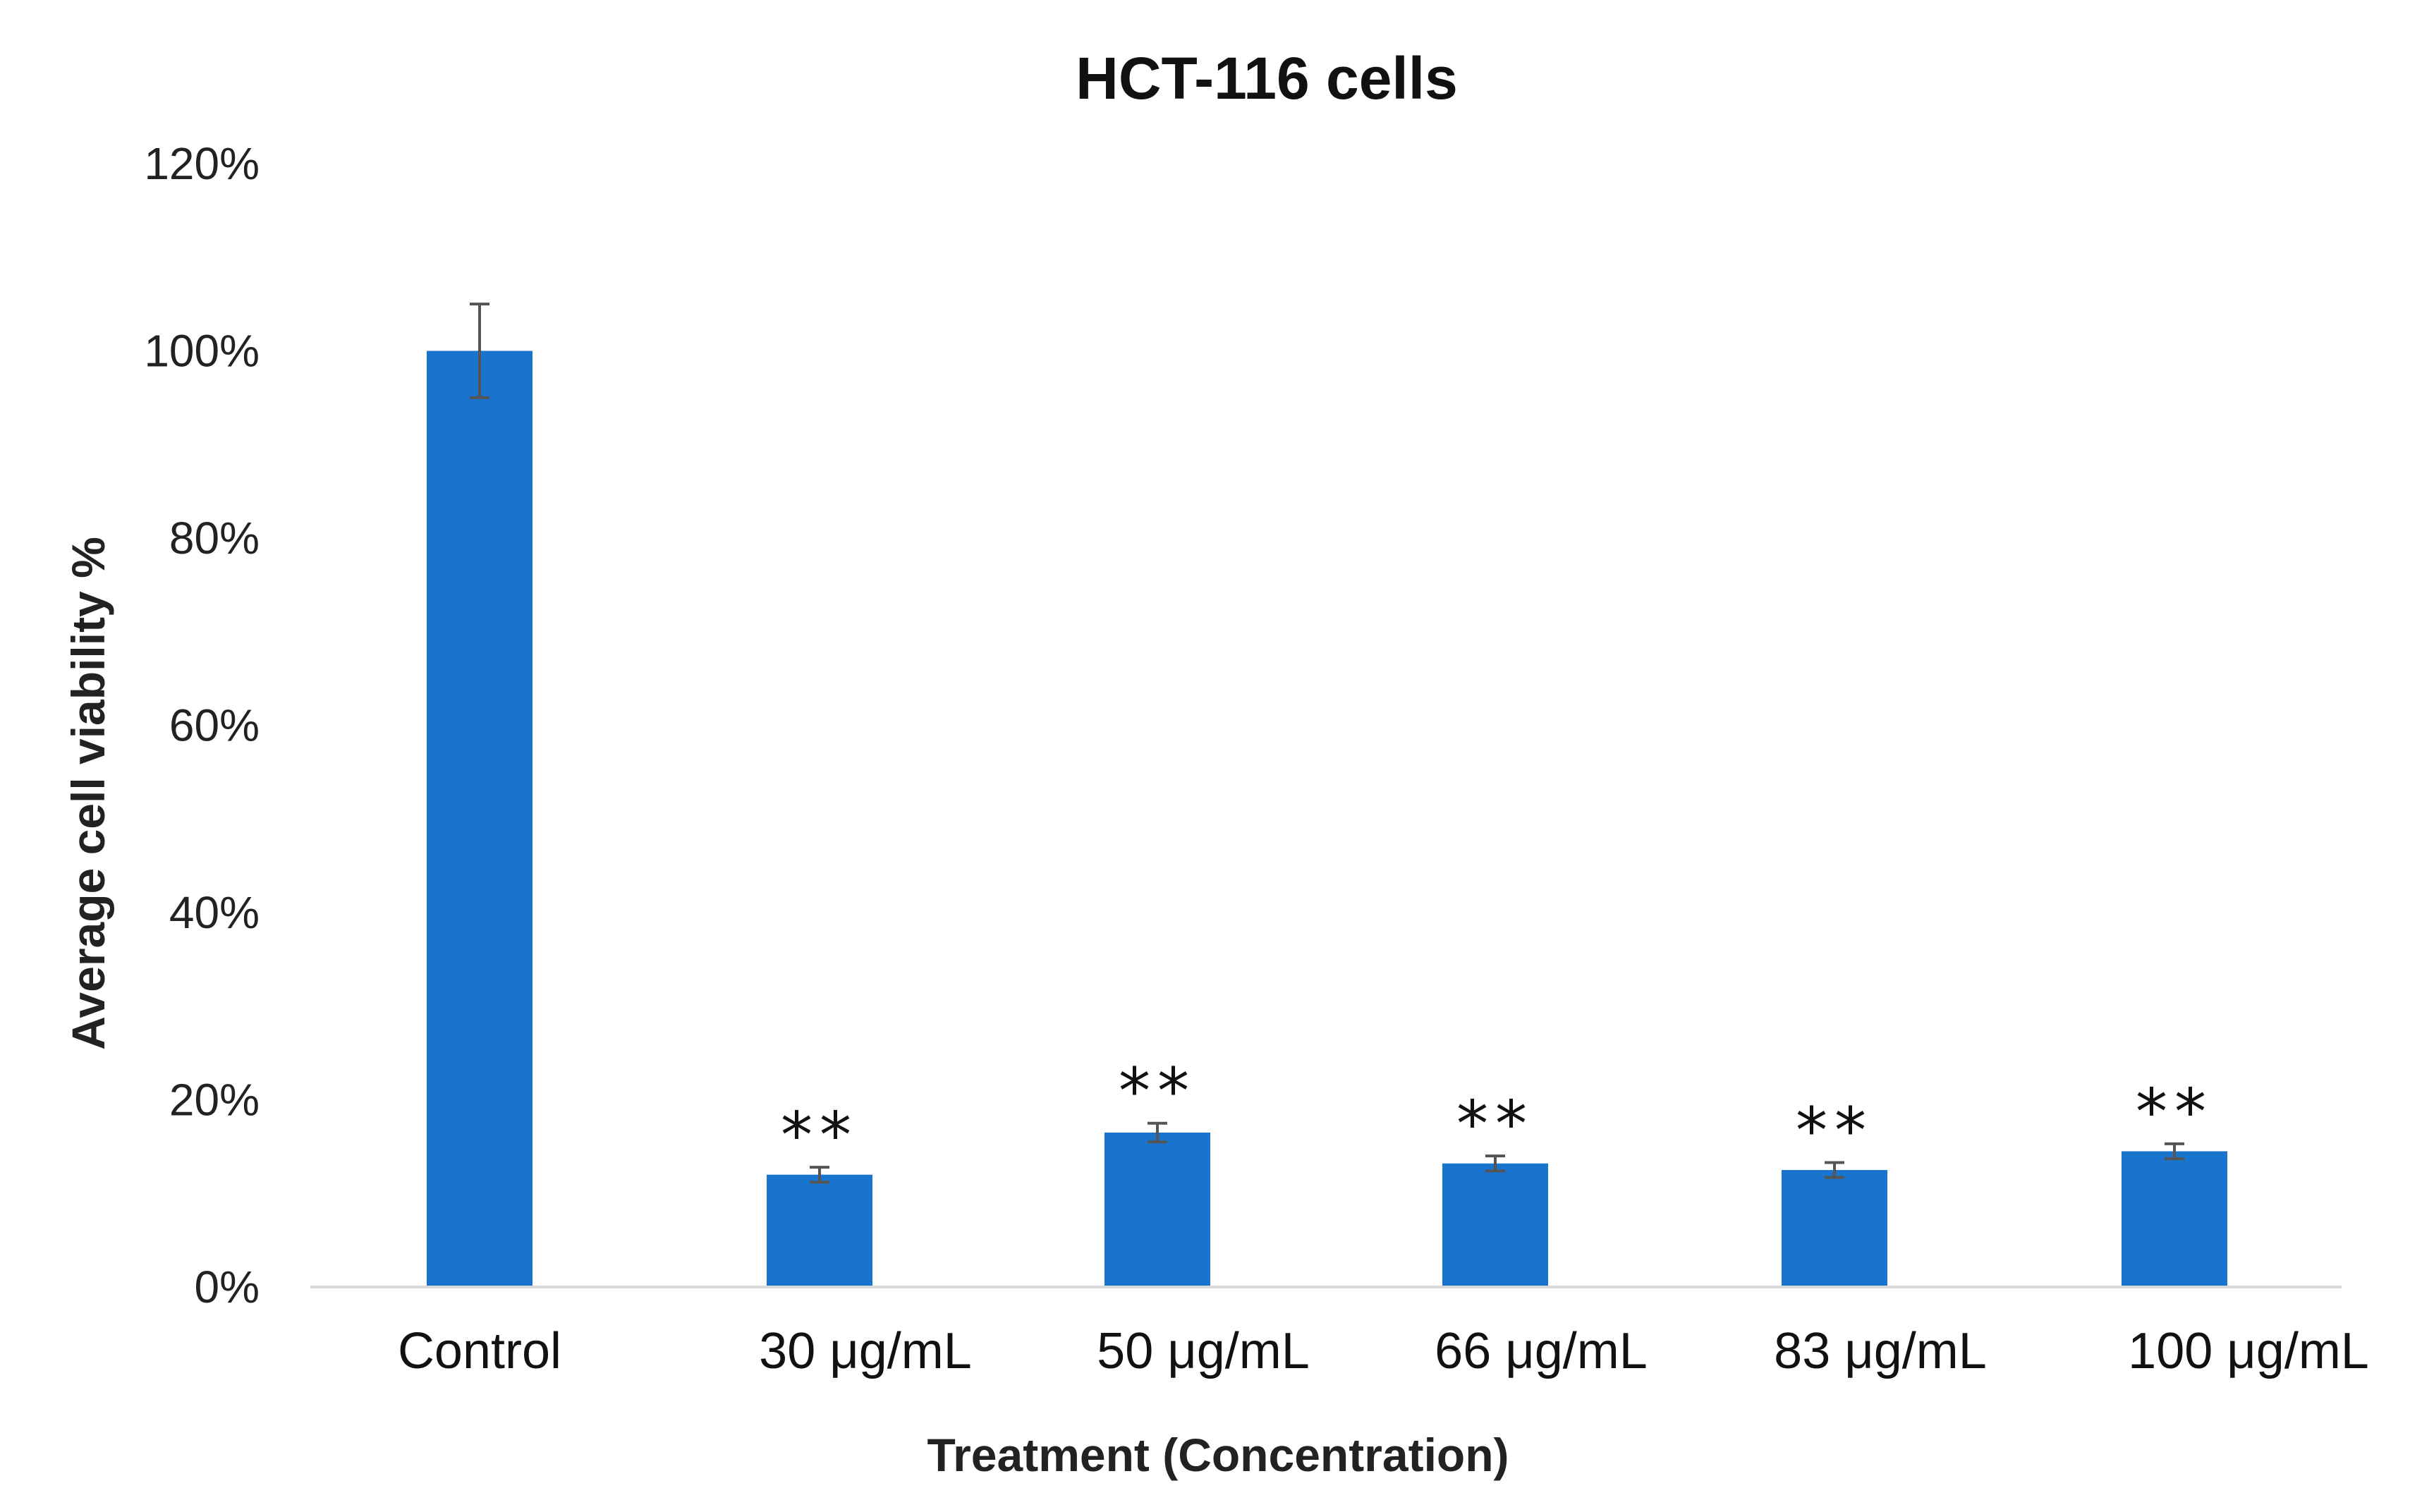  What do you see at coordinates (215, 1100) in the screenshot?
I see `y-tick-label: 20%` at bounding box center [215, 1100].